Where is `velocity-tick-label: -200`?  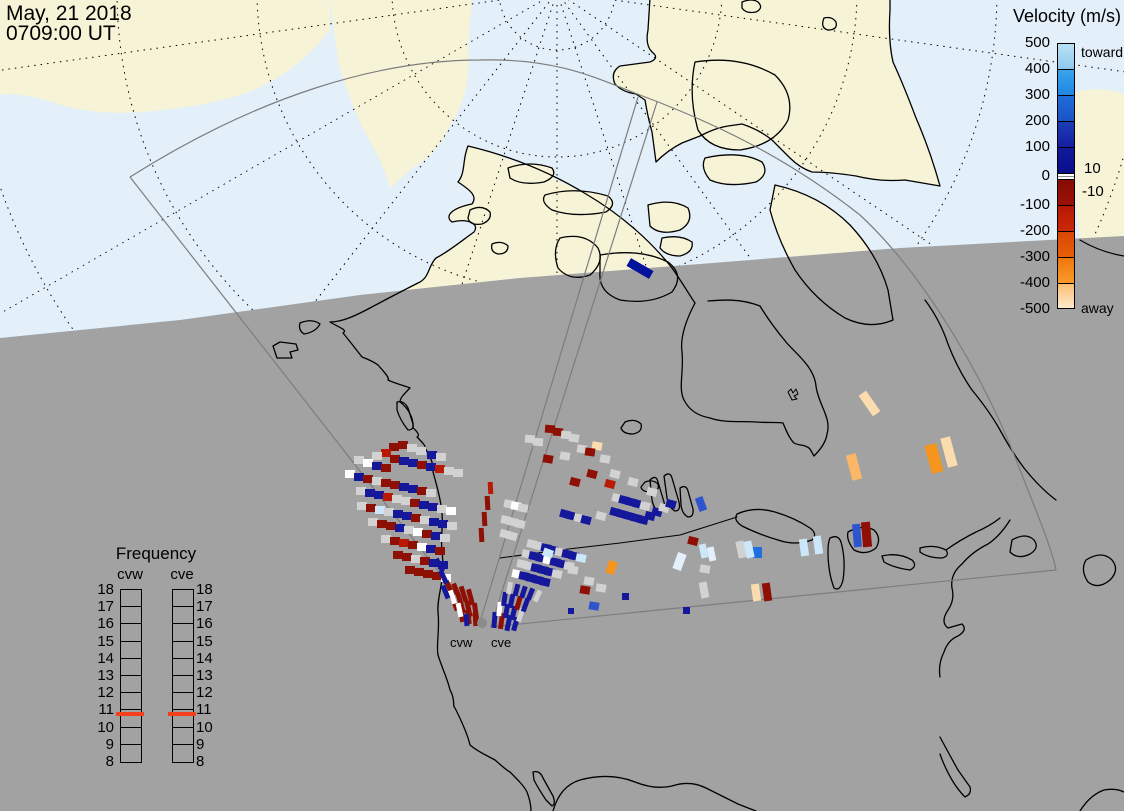 velocity-tick-label: -200 is located at coordinates (1034, 230).